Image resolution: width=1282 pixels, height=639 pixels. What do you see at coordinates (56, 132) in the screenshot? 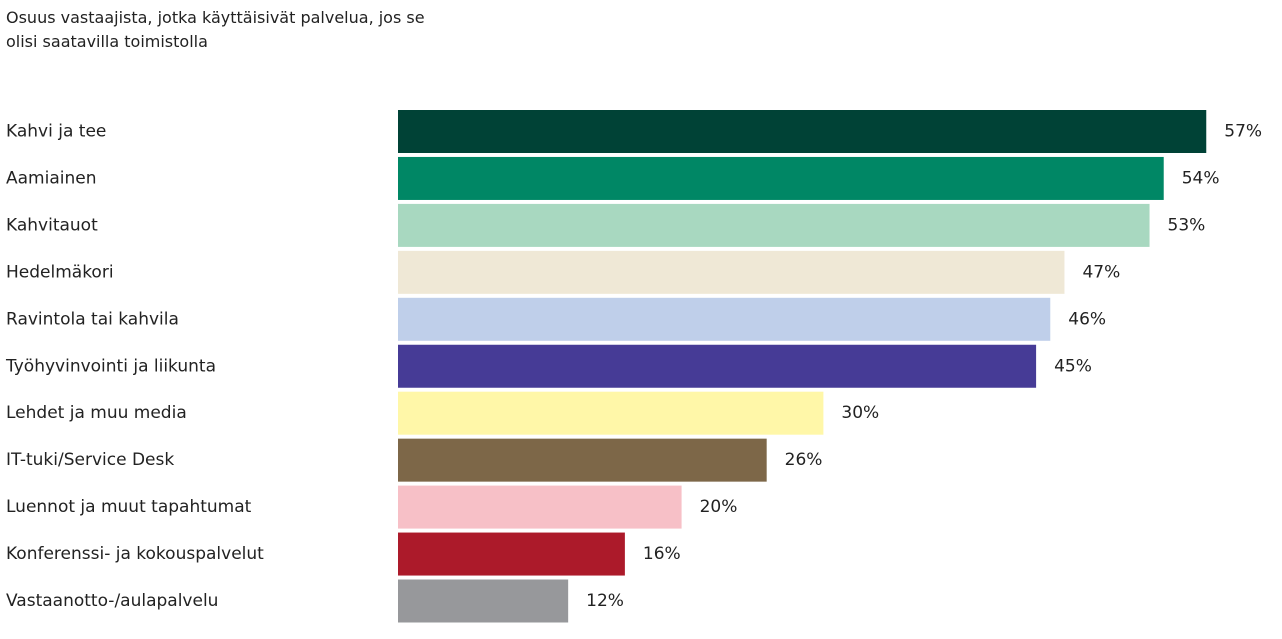
I see `category-label: Kahvi ja tee` at bounding box center [56, 132].